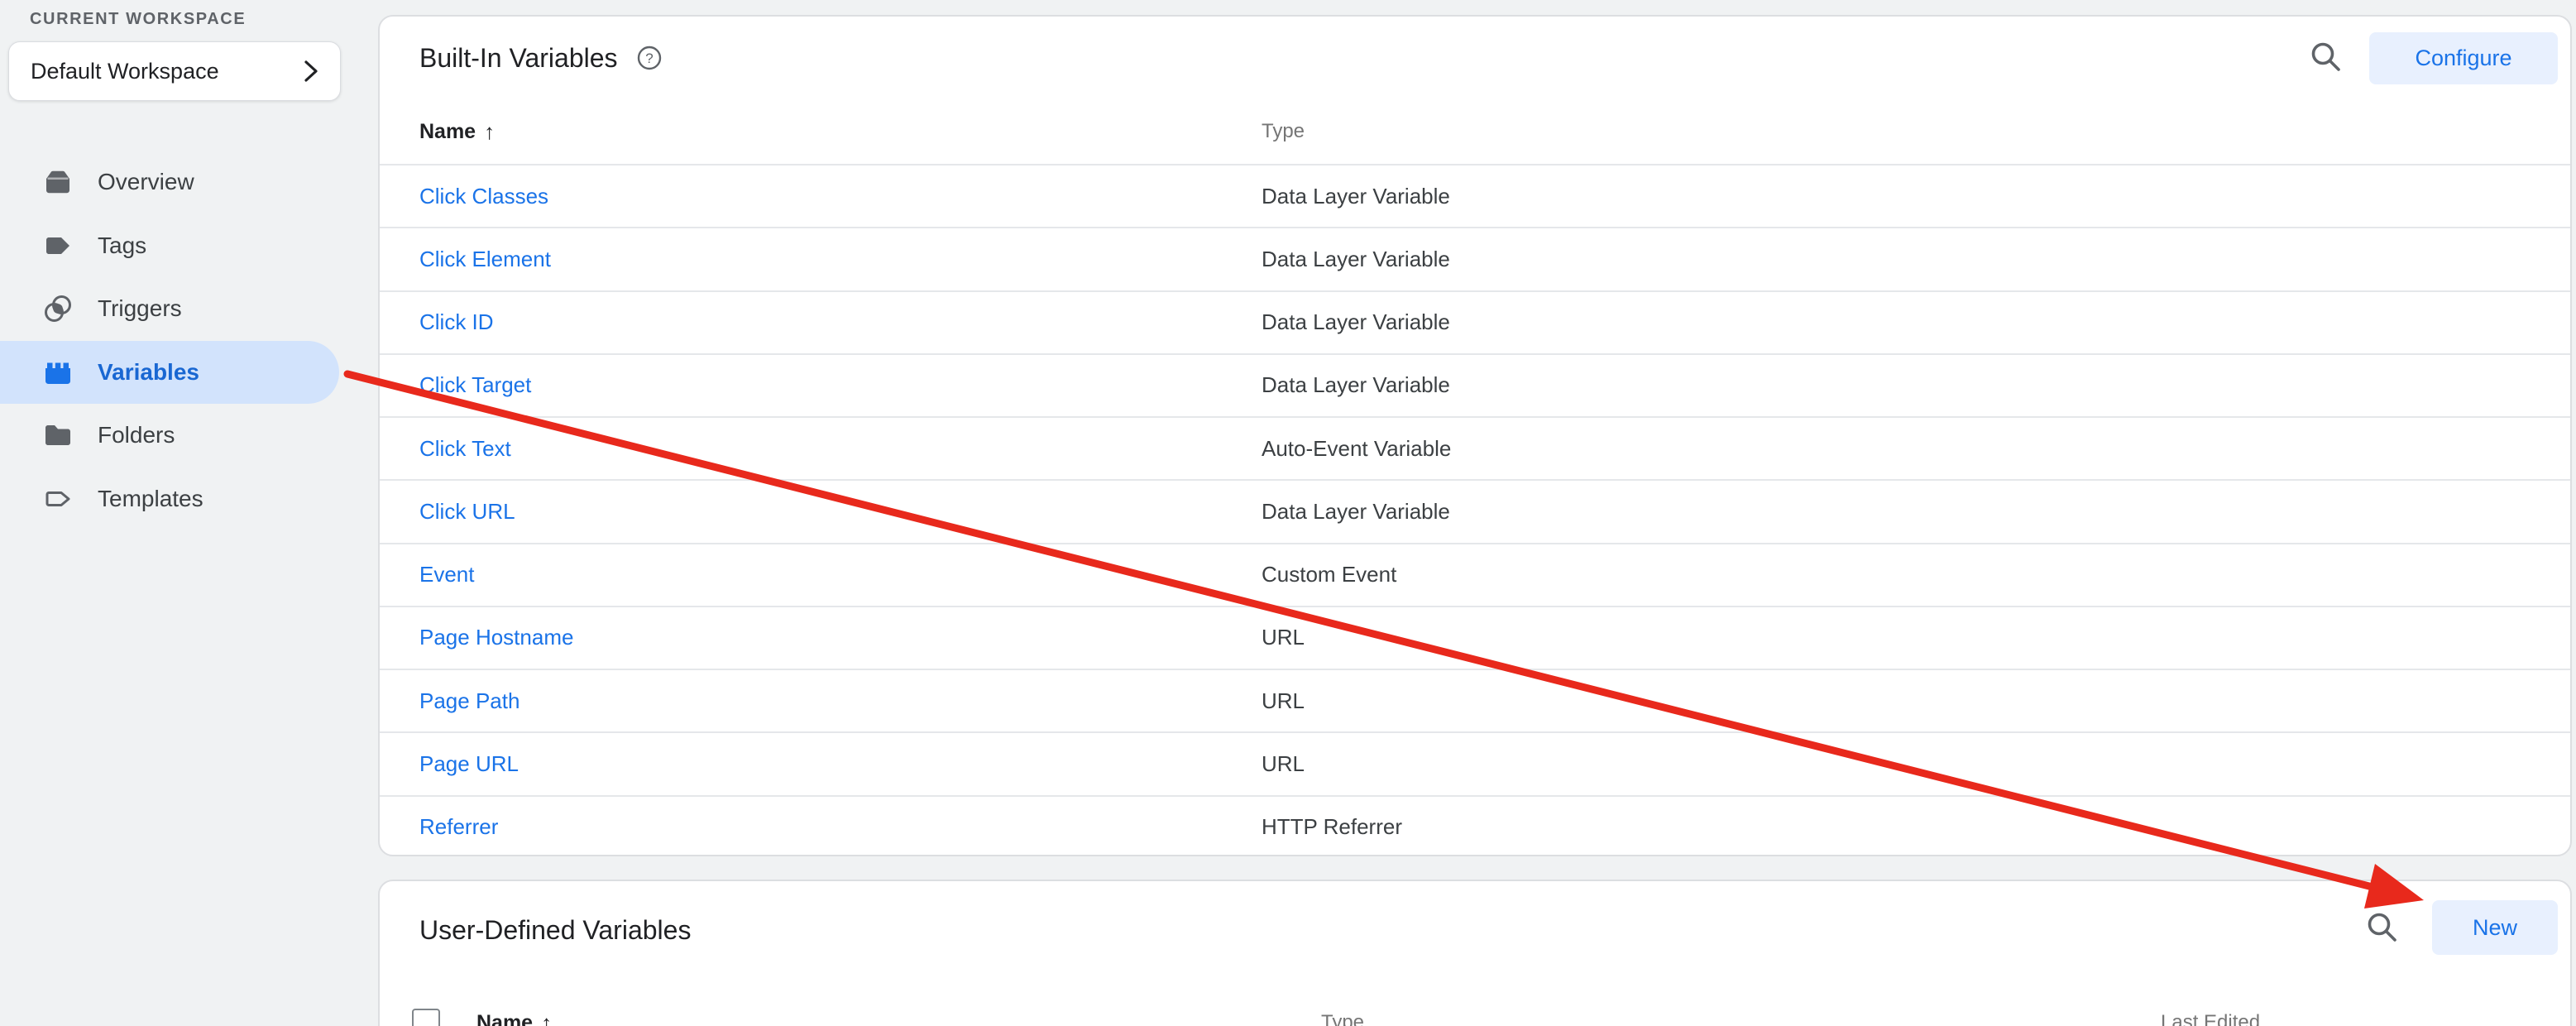 This screenshot has height=1026, width=2576. Describe the element at coordinates (1330, 574) in the screenshot. I see `variable-type: Custom Event` at that location.